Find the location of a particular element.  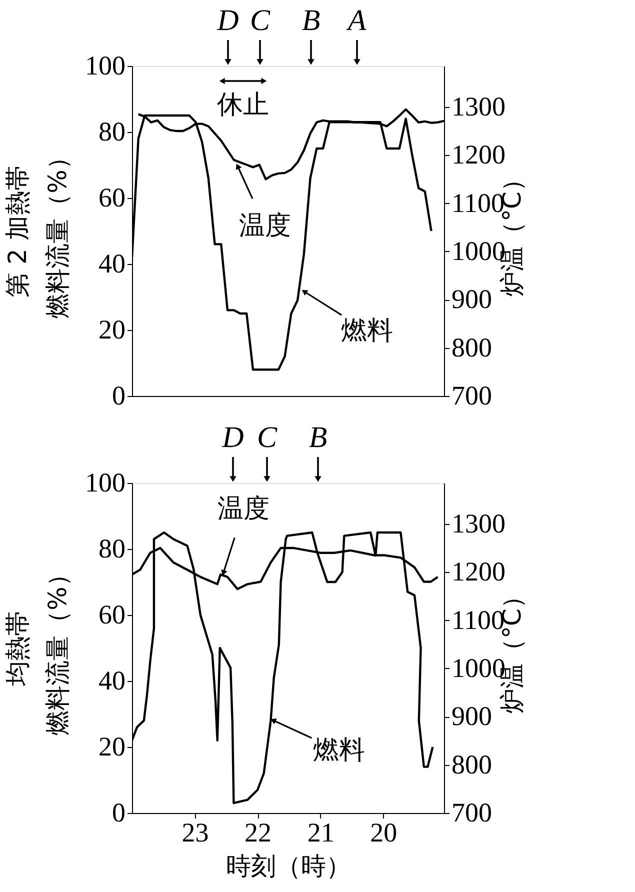

y-axis-title: 均熱帯燃料流量（%） is located at coordinates (37, 649).